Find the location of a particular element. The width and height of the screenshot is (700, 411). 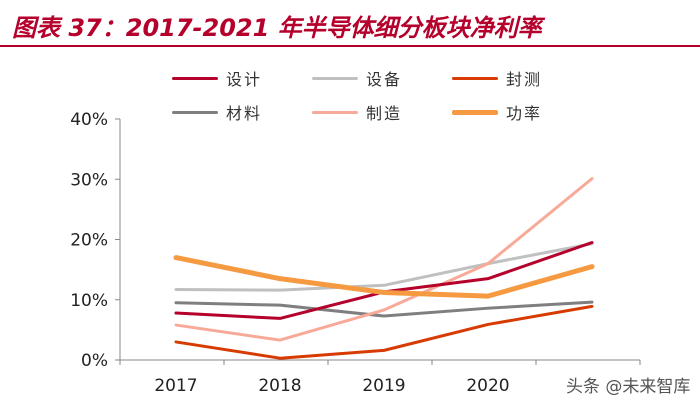

legend-label-power: 功率 is located at coordinates (524, 113).